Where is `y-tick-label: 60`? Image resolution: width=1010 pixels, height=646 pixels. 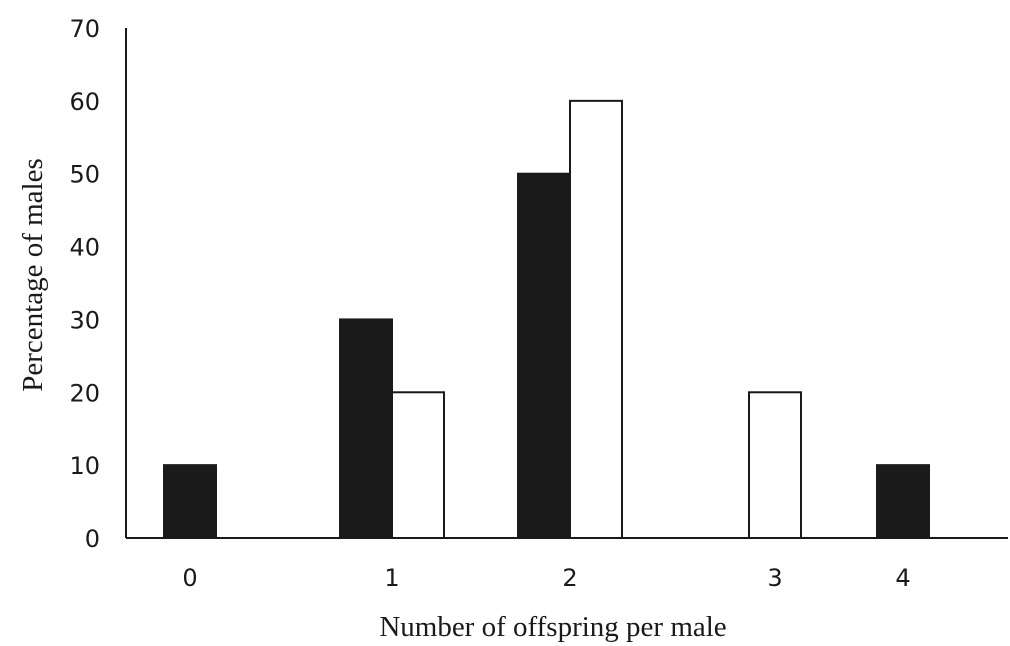 y-tick-label: 60 is located at coordinates (84, 102).